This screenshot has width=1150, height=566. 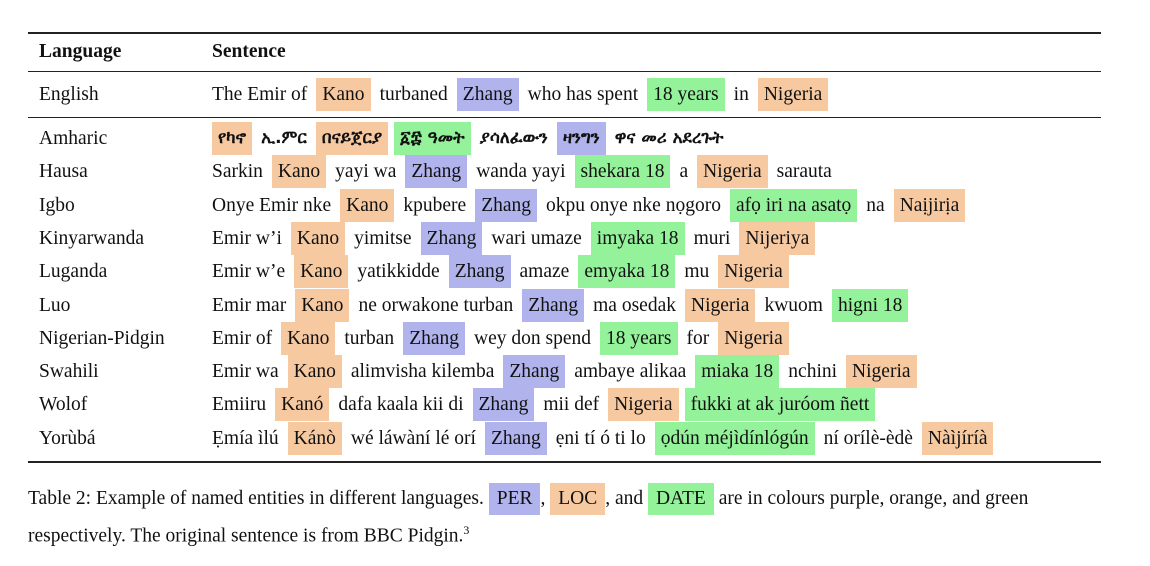 What do you see at coordinates (239, 405) in the screenshot?
I see `sentence-text: Emiiru` at bounding box center [239, 405].